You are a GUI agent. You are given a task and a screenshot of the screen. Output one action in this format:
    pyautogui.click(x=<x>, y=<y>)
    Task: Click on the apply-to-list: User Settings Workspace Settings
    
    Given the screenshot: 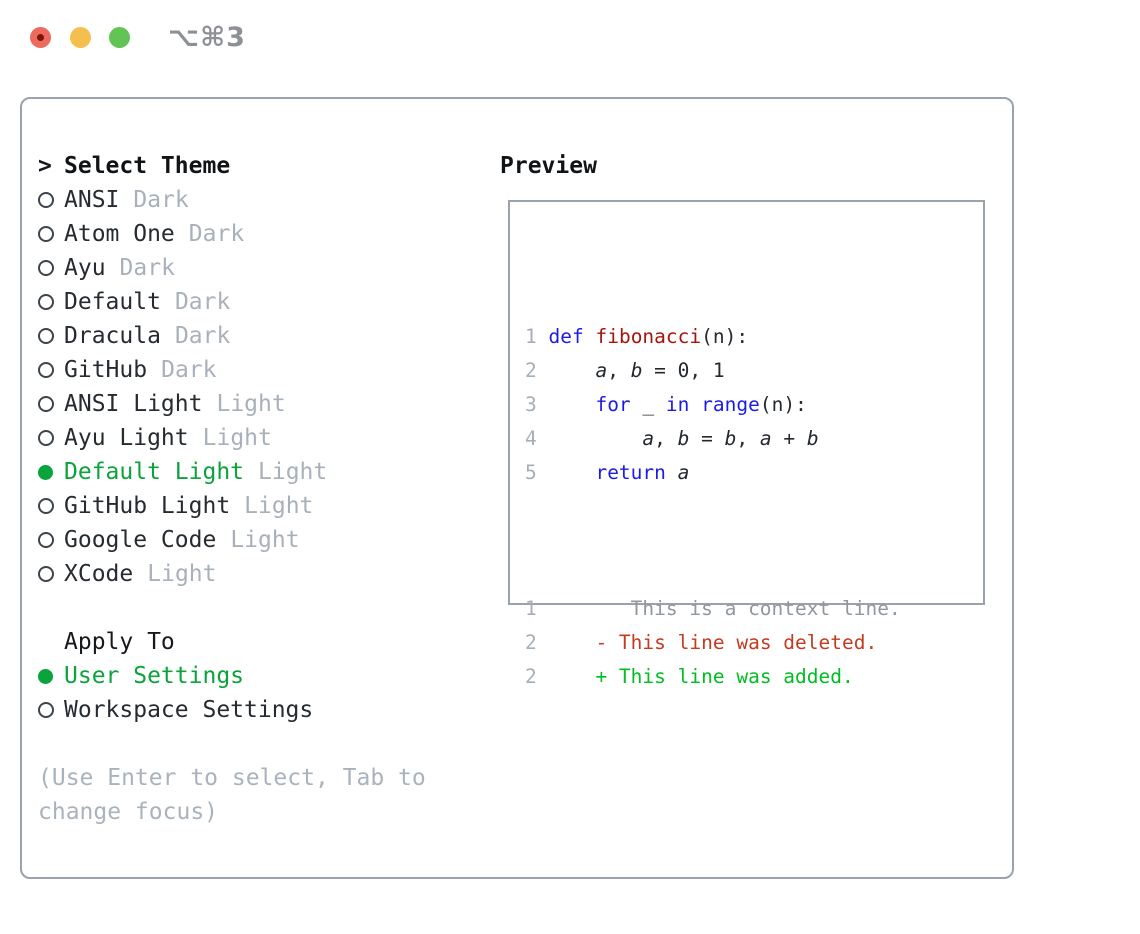 What is the action you would take?
    pyautogui.click(x=175, y=693)
    